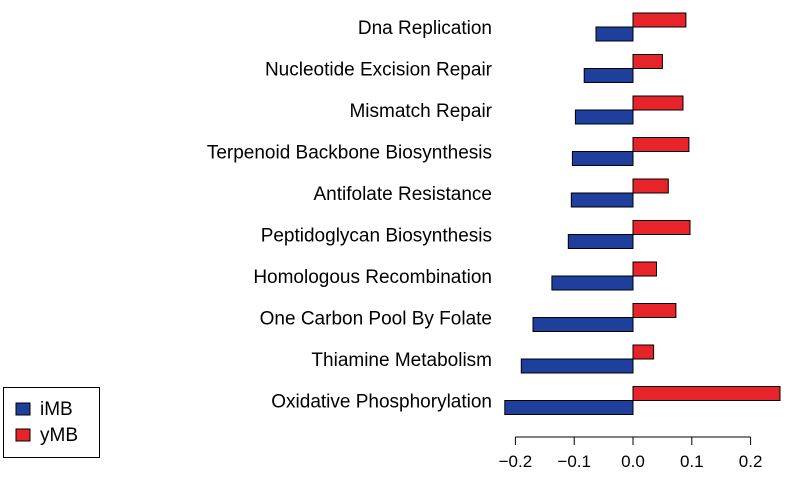  What do you see at coordinates (379, 70) in the screenshot?
I see `category-label: Nucleotide Excision Repair` at bounding box center [379, 70].